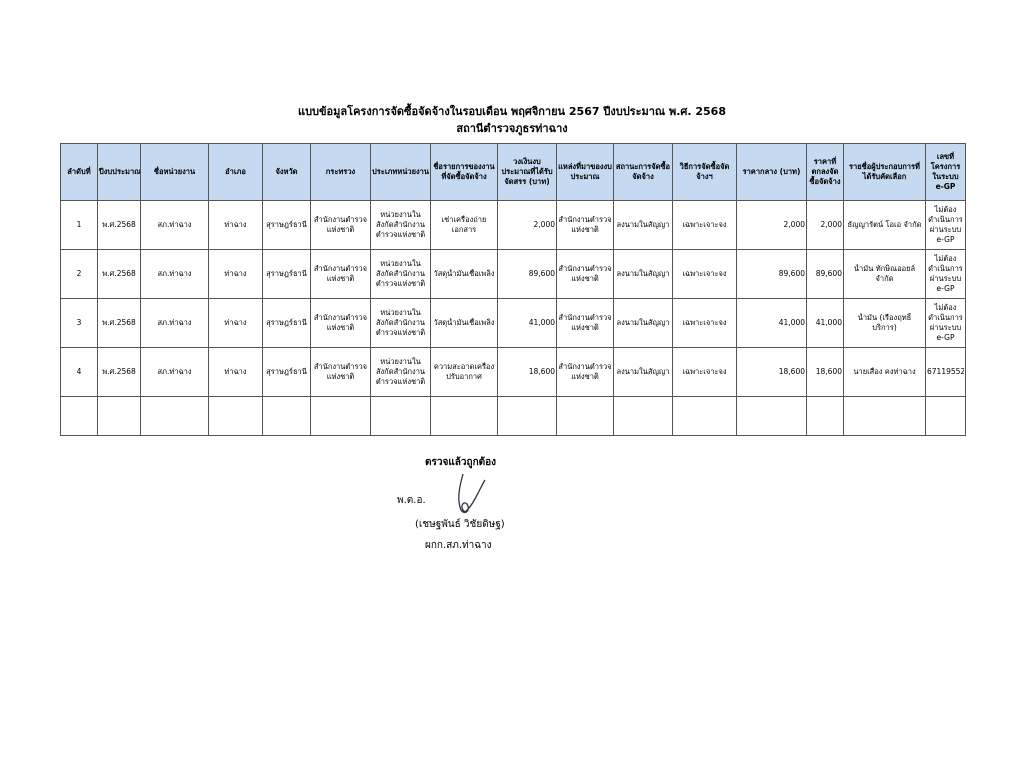 Image resolution: width=1024 pixels, height=784 pixels. What do you see at coordinates (527, 172) in the screenshot?
I see `column-header: วงเงินงบประมาณที่ได้รับจัดสรร (บาท)` at bounding box center [527, 172].